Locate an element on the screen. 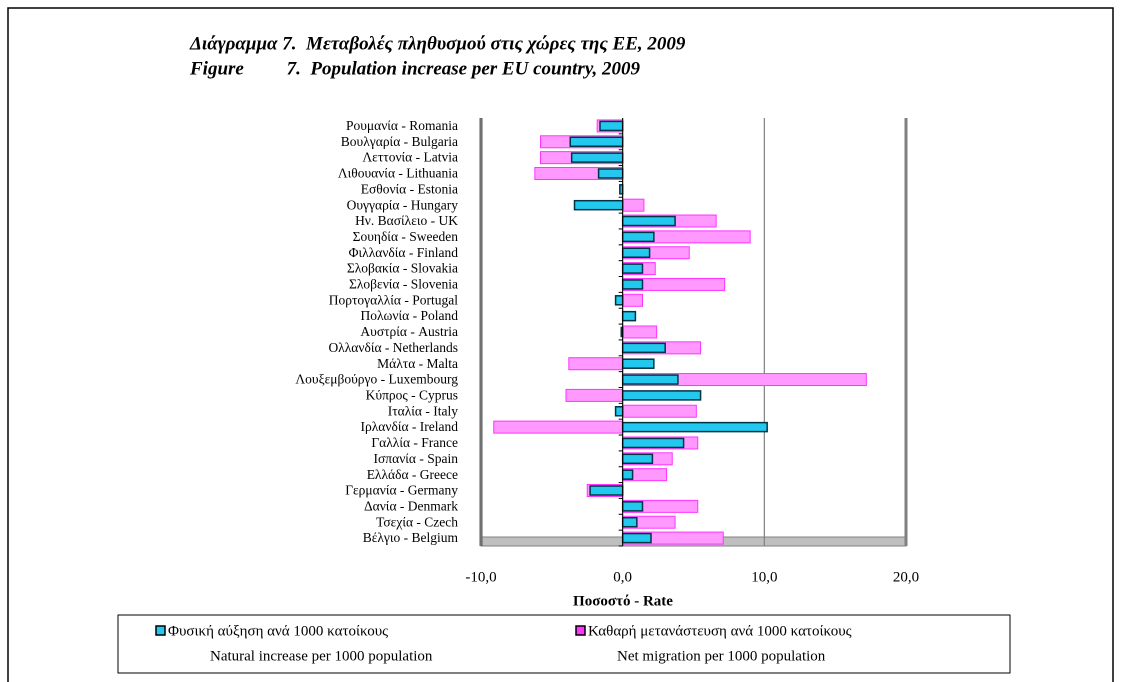 The height and width of the screenshot is (682, 1121). y-tick-label: Αυστρία - Austria is located at coordinates (409, 331).